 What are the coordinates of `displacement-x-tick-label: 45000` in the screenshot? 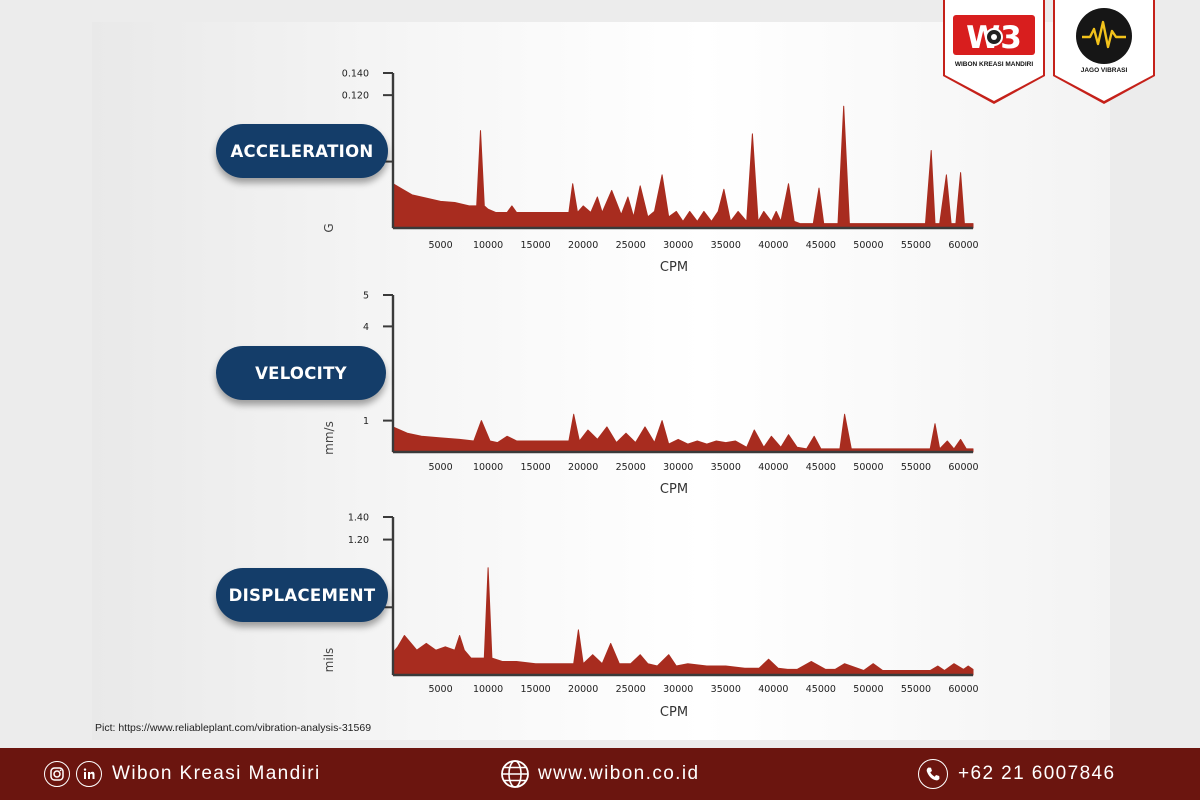 It's located at (821, 689).